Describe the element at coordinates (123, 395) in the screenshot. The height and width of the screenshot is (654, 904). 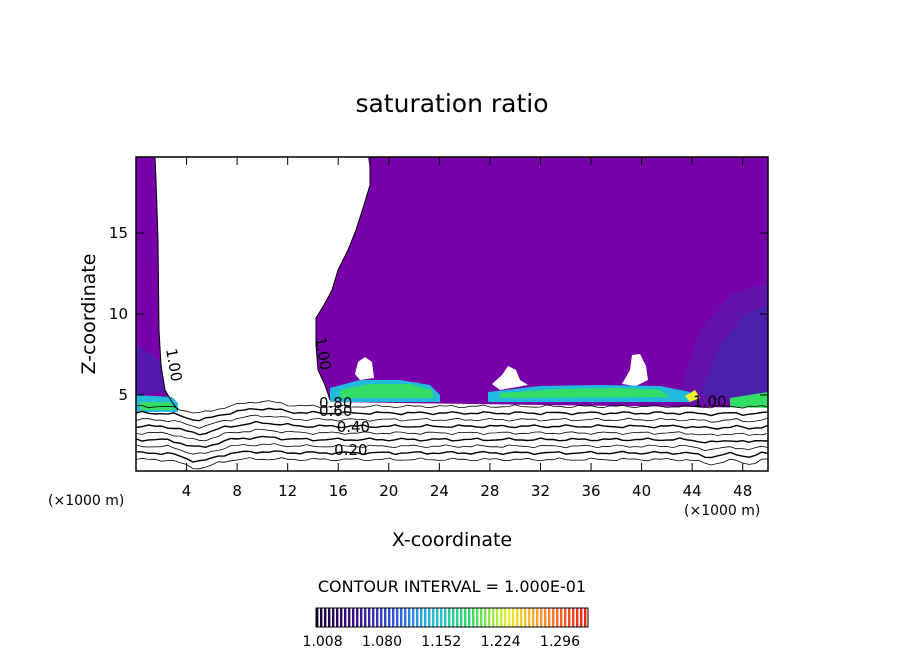
I see `y-tick-label-0: 5` at that location.